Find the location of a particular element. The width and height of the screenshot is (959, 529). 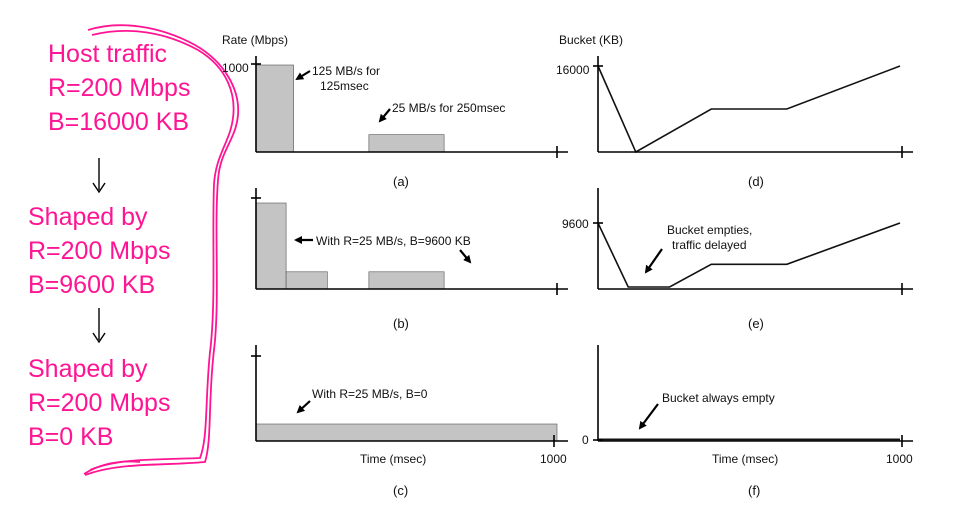

note-a-line-2: 125msec is located at coordinates (344, 86).